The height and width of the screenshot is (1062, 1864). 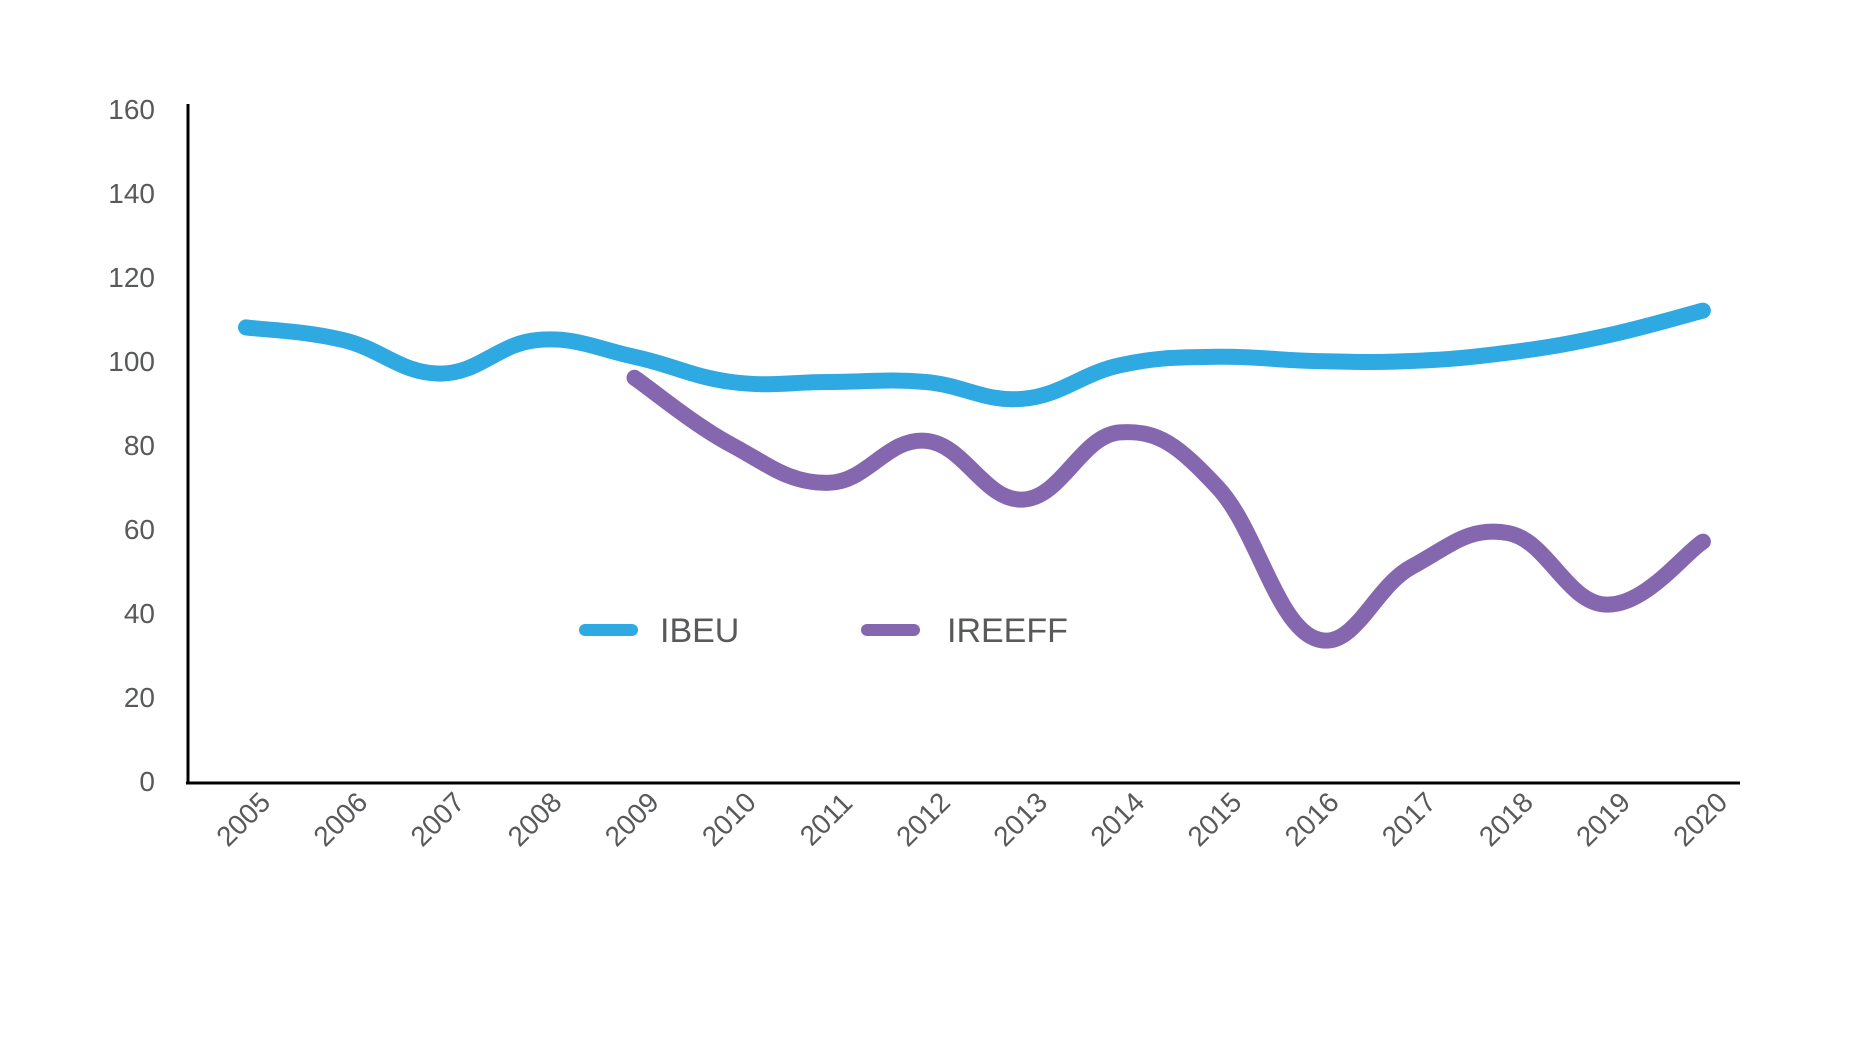 What do you see at coordinates (131, 193) in the screenshot?
I see `y-tick-label: 140` at bounding box center [131, 193].